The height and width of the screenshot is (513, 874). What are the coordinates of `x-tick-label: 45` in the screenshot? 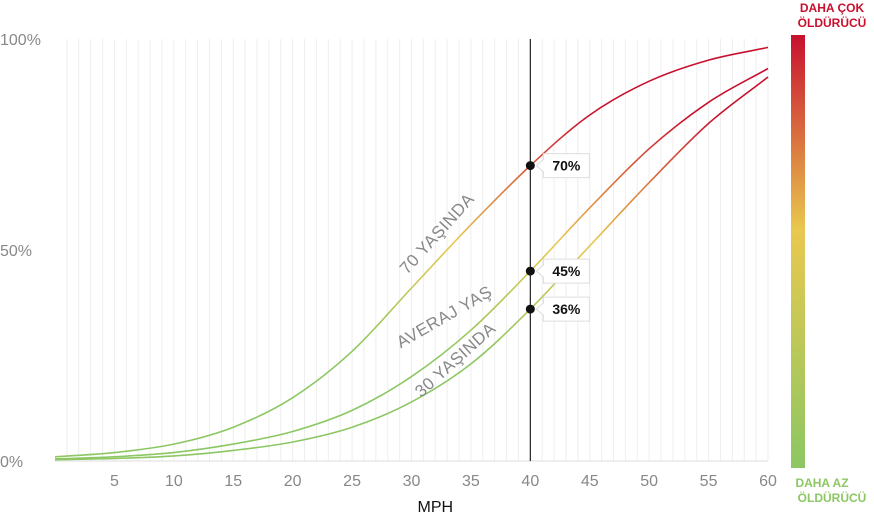 It's located at (590, 481).